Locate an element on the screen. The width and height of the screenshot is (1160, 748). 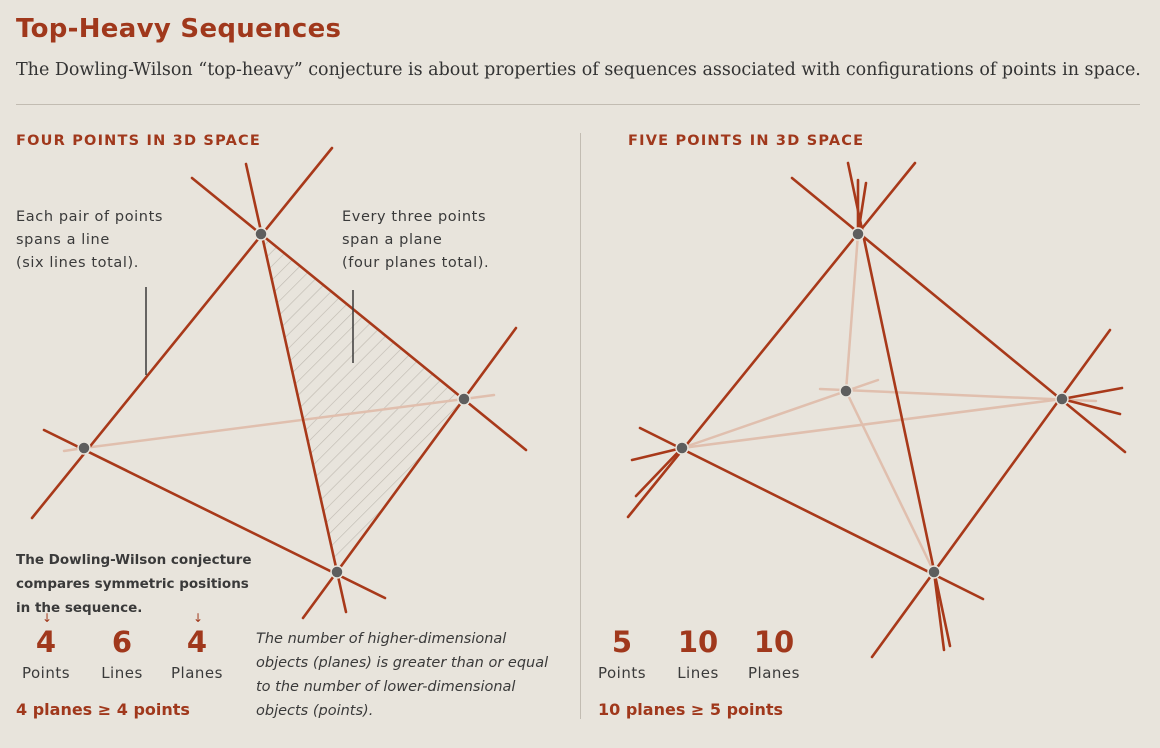
hatched-plane is located at coordinates (362, 403).